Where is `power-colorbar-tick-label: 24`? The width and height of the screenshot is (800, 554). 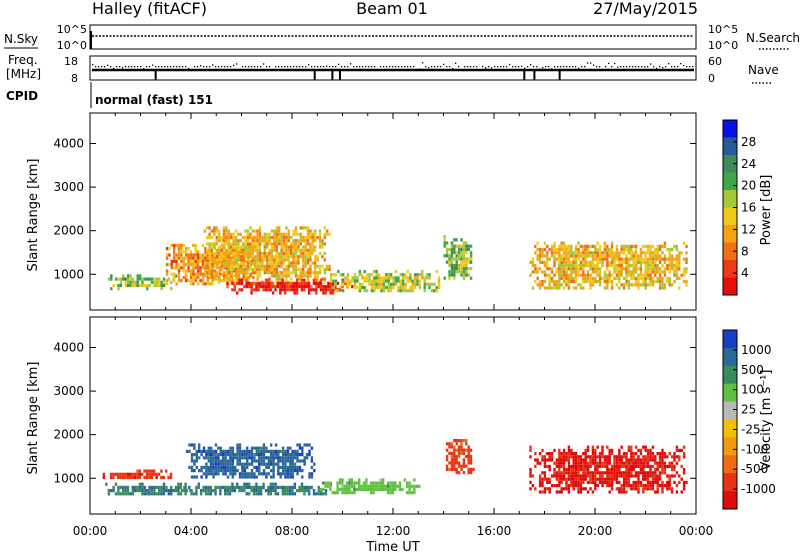
power-colorbar-tick-label: 24 is located at coordinates (748, 164).